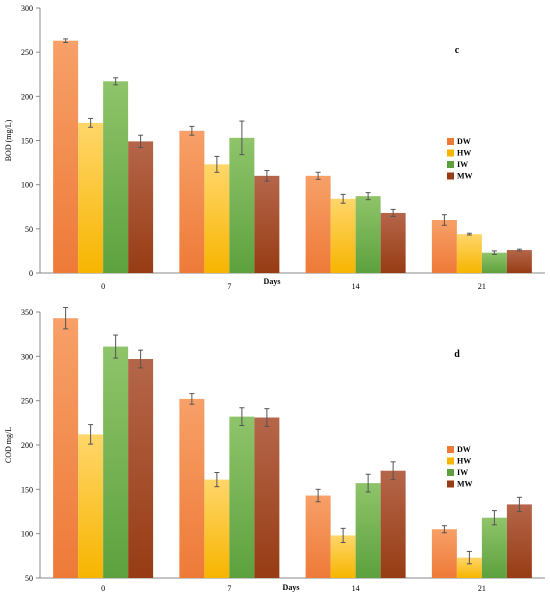 This screenshot has height=601, width=550. What do you see at coordinates (8, 445) in the screenshot?
I see `y-axis-label: COD mg/L` at bounding box center [8, 445].